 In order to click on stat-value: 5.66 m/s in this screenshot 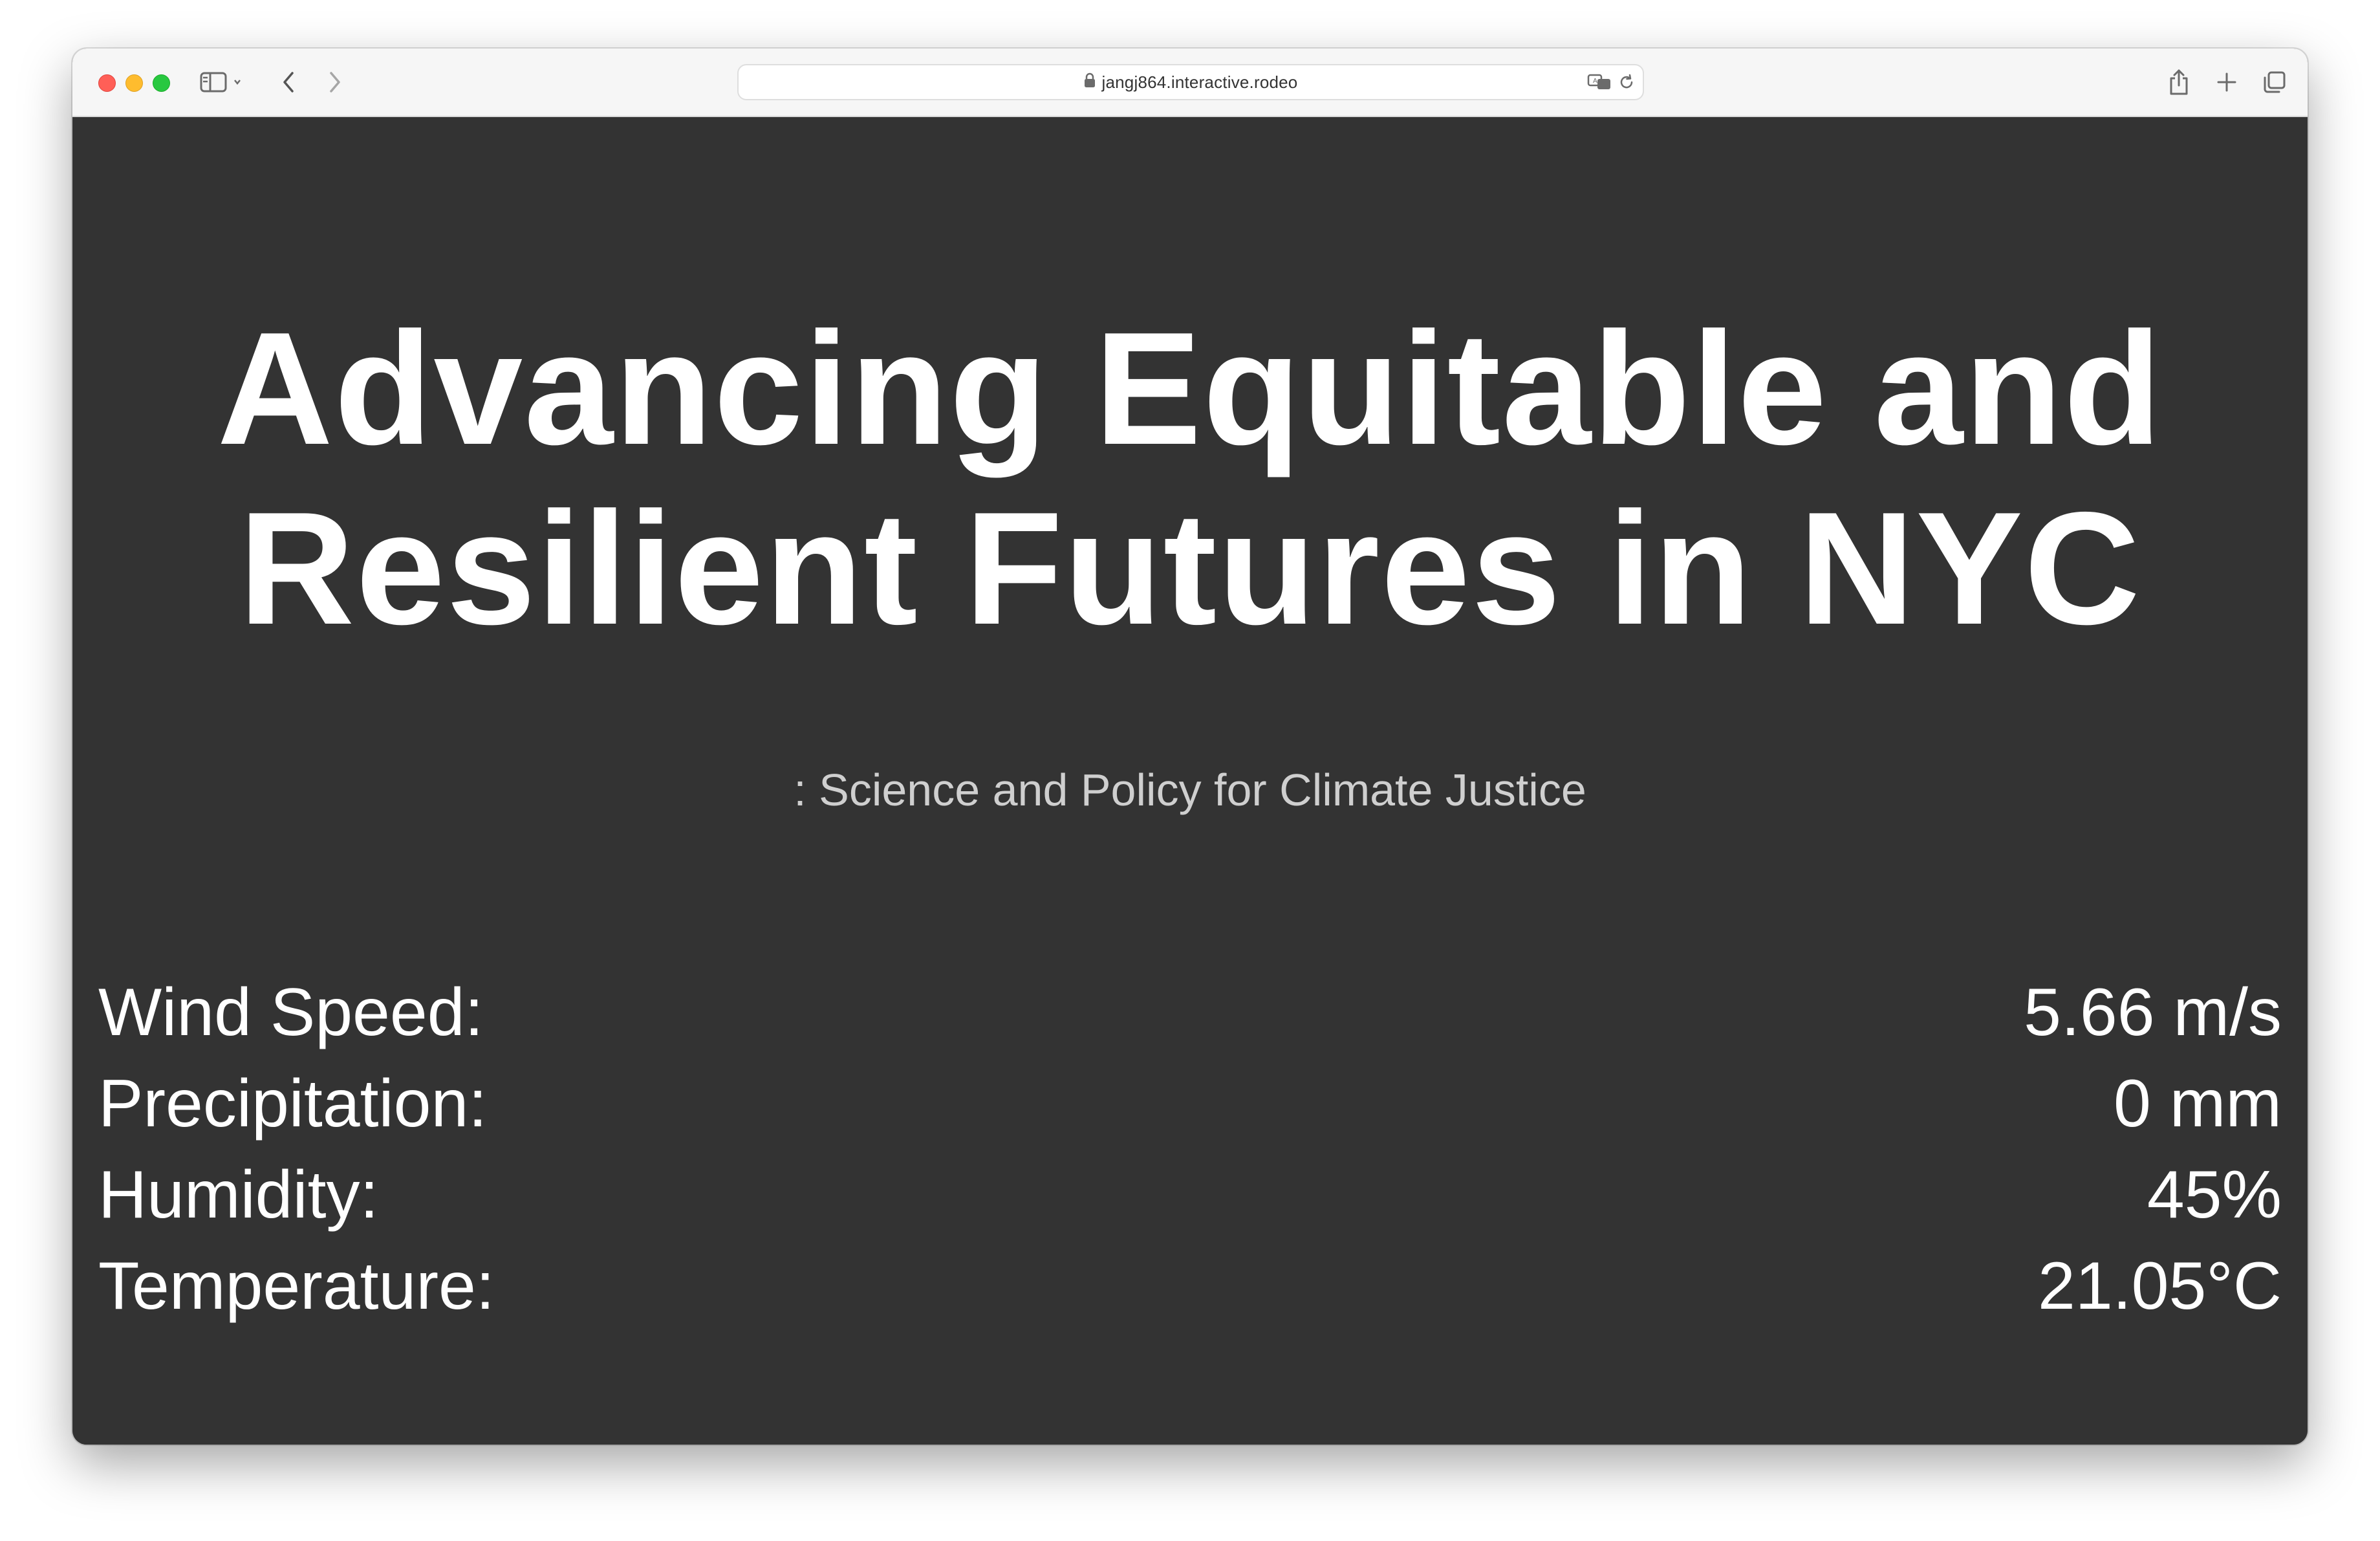, I will do `click(2153, 1012)`.